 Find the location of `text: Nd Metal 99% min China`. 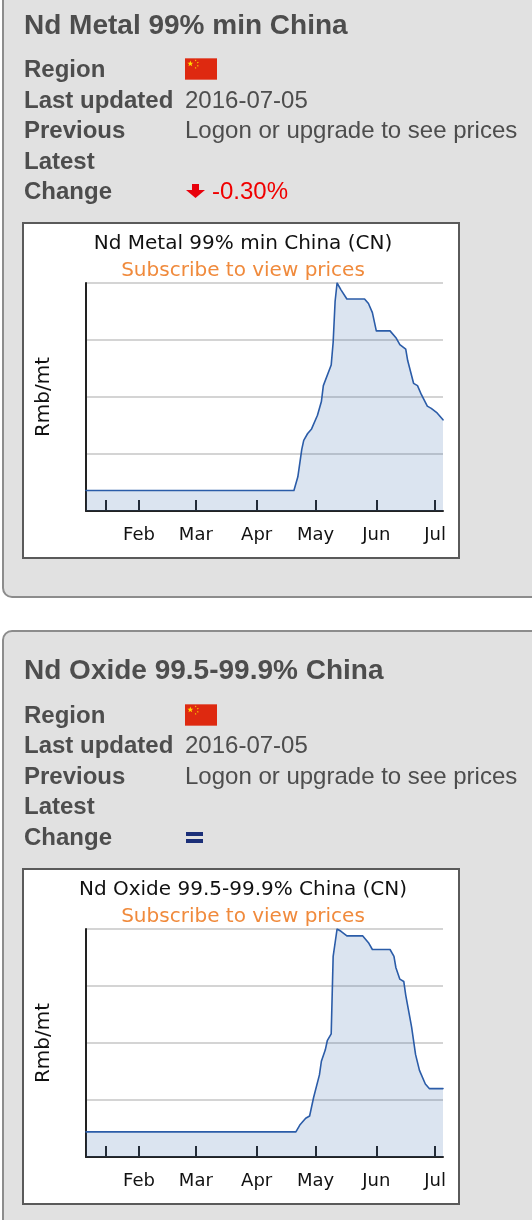

text: Nd Metal 99% min China is located at coordinates (186, 24).